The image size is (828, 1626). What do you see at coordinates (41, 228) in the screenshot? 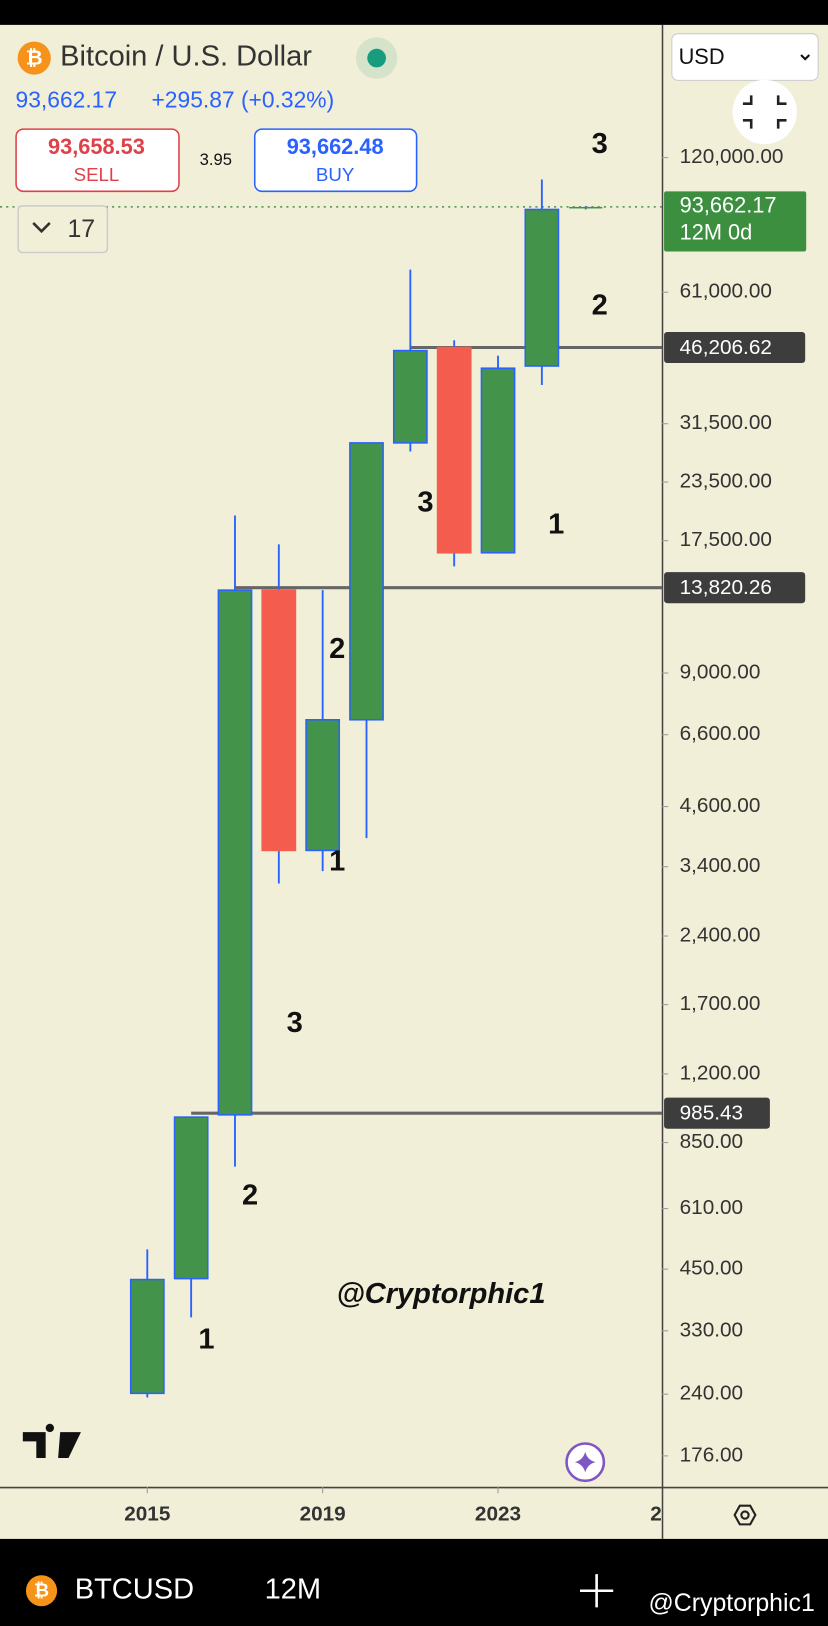
I see `chevron-icon` at bounding box center [41, 228].